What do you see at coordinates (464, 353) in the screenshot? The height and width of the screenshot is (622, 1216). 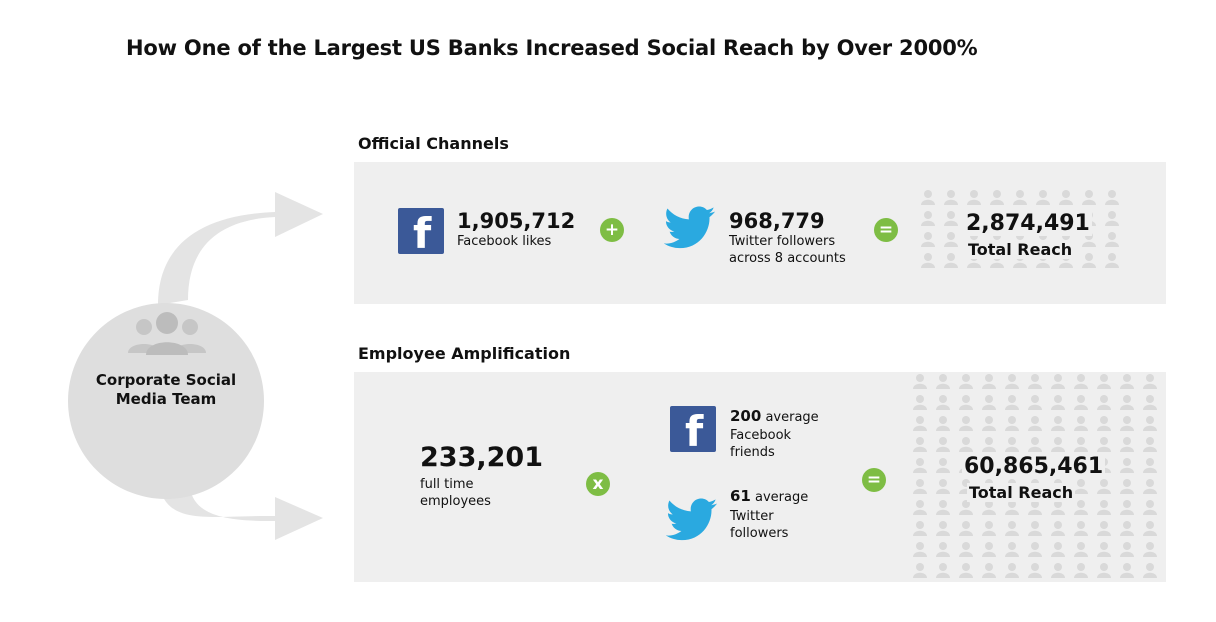 I see `employee-heading: Employee Amplification` at bounding box center [464, 353].